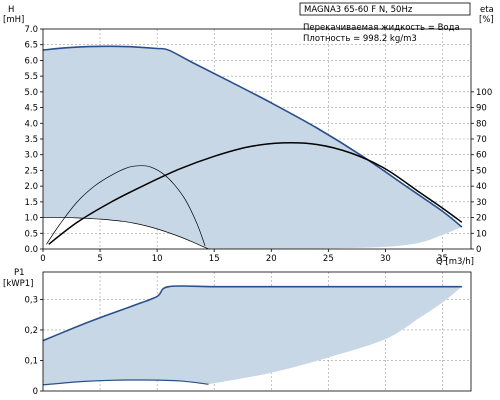  What do you see at coordinates (33, 346) in the screenshot?
I see `p1-axis-ticks: 0 0,1 0,2 0,3` at bounding box center [33, 346].